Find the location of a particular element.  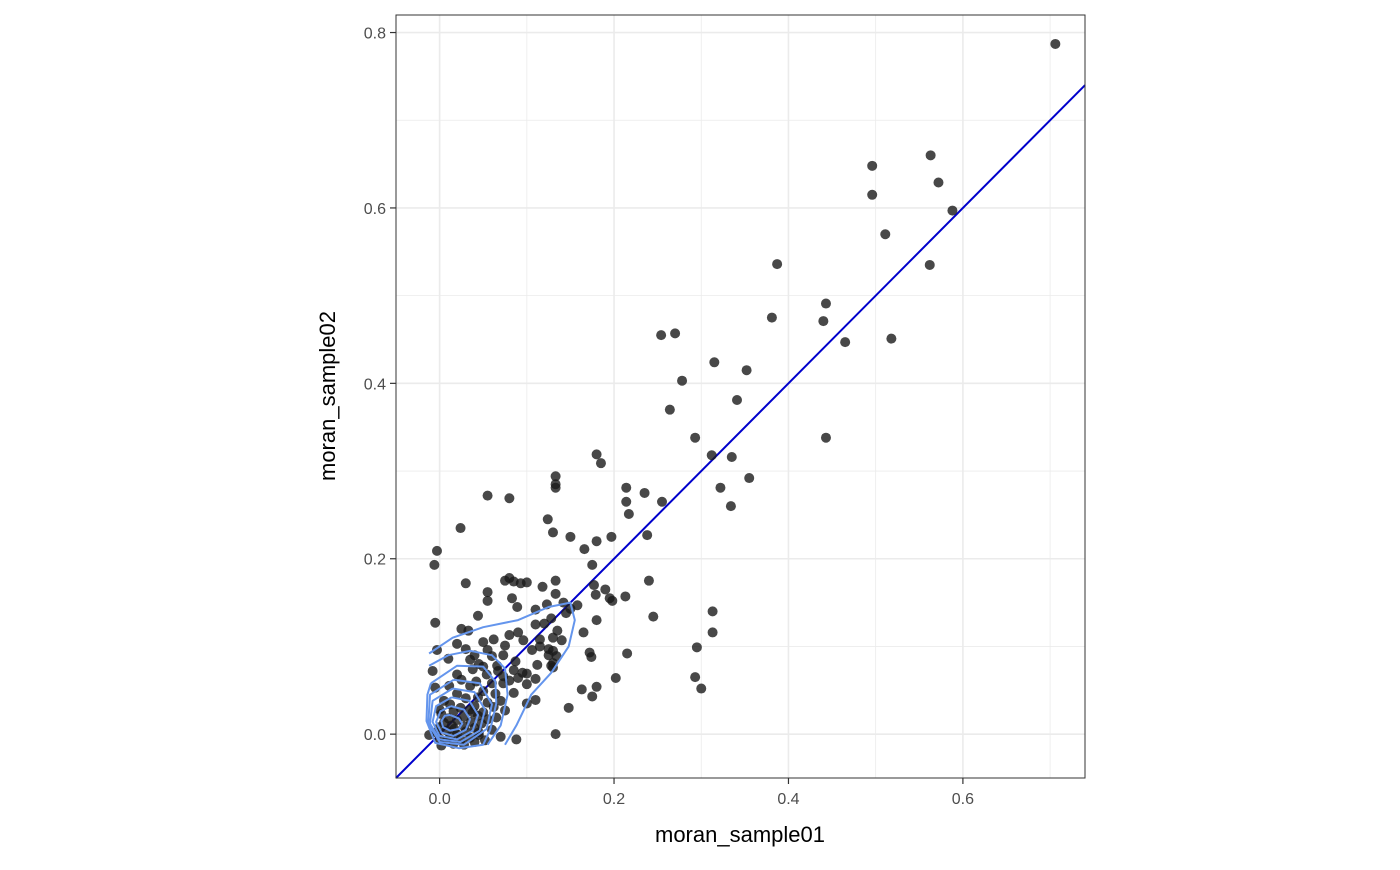

x-tick-label: 0.4 is located at coordinates (788, 799).